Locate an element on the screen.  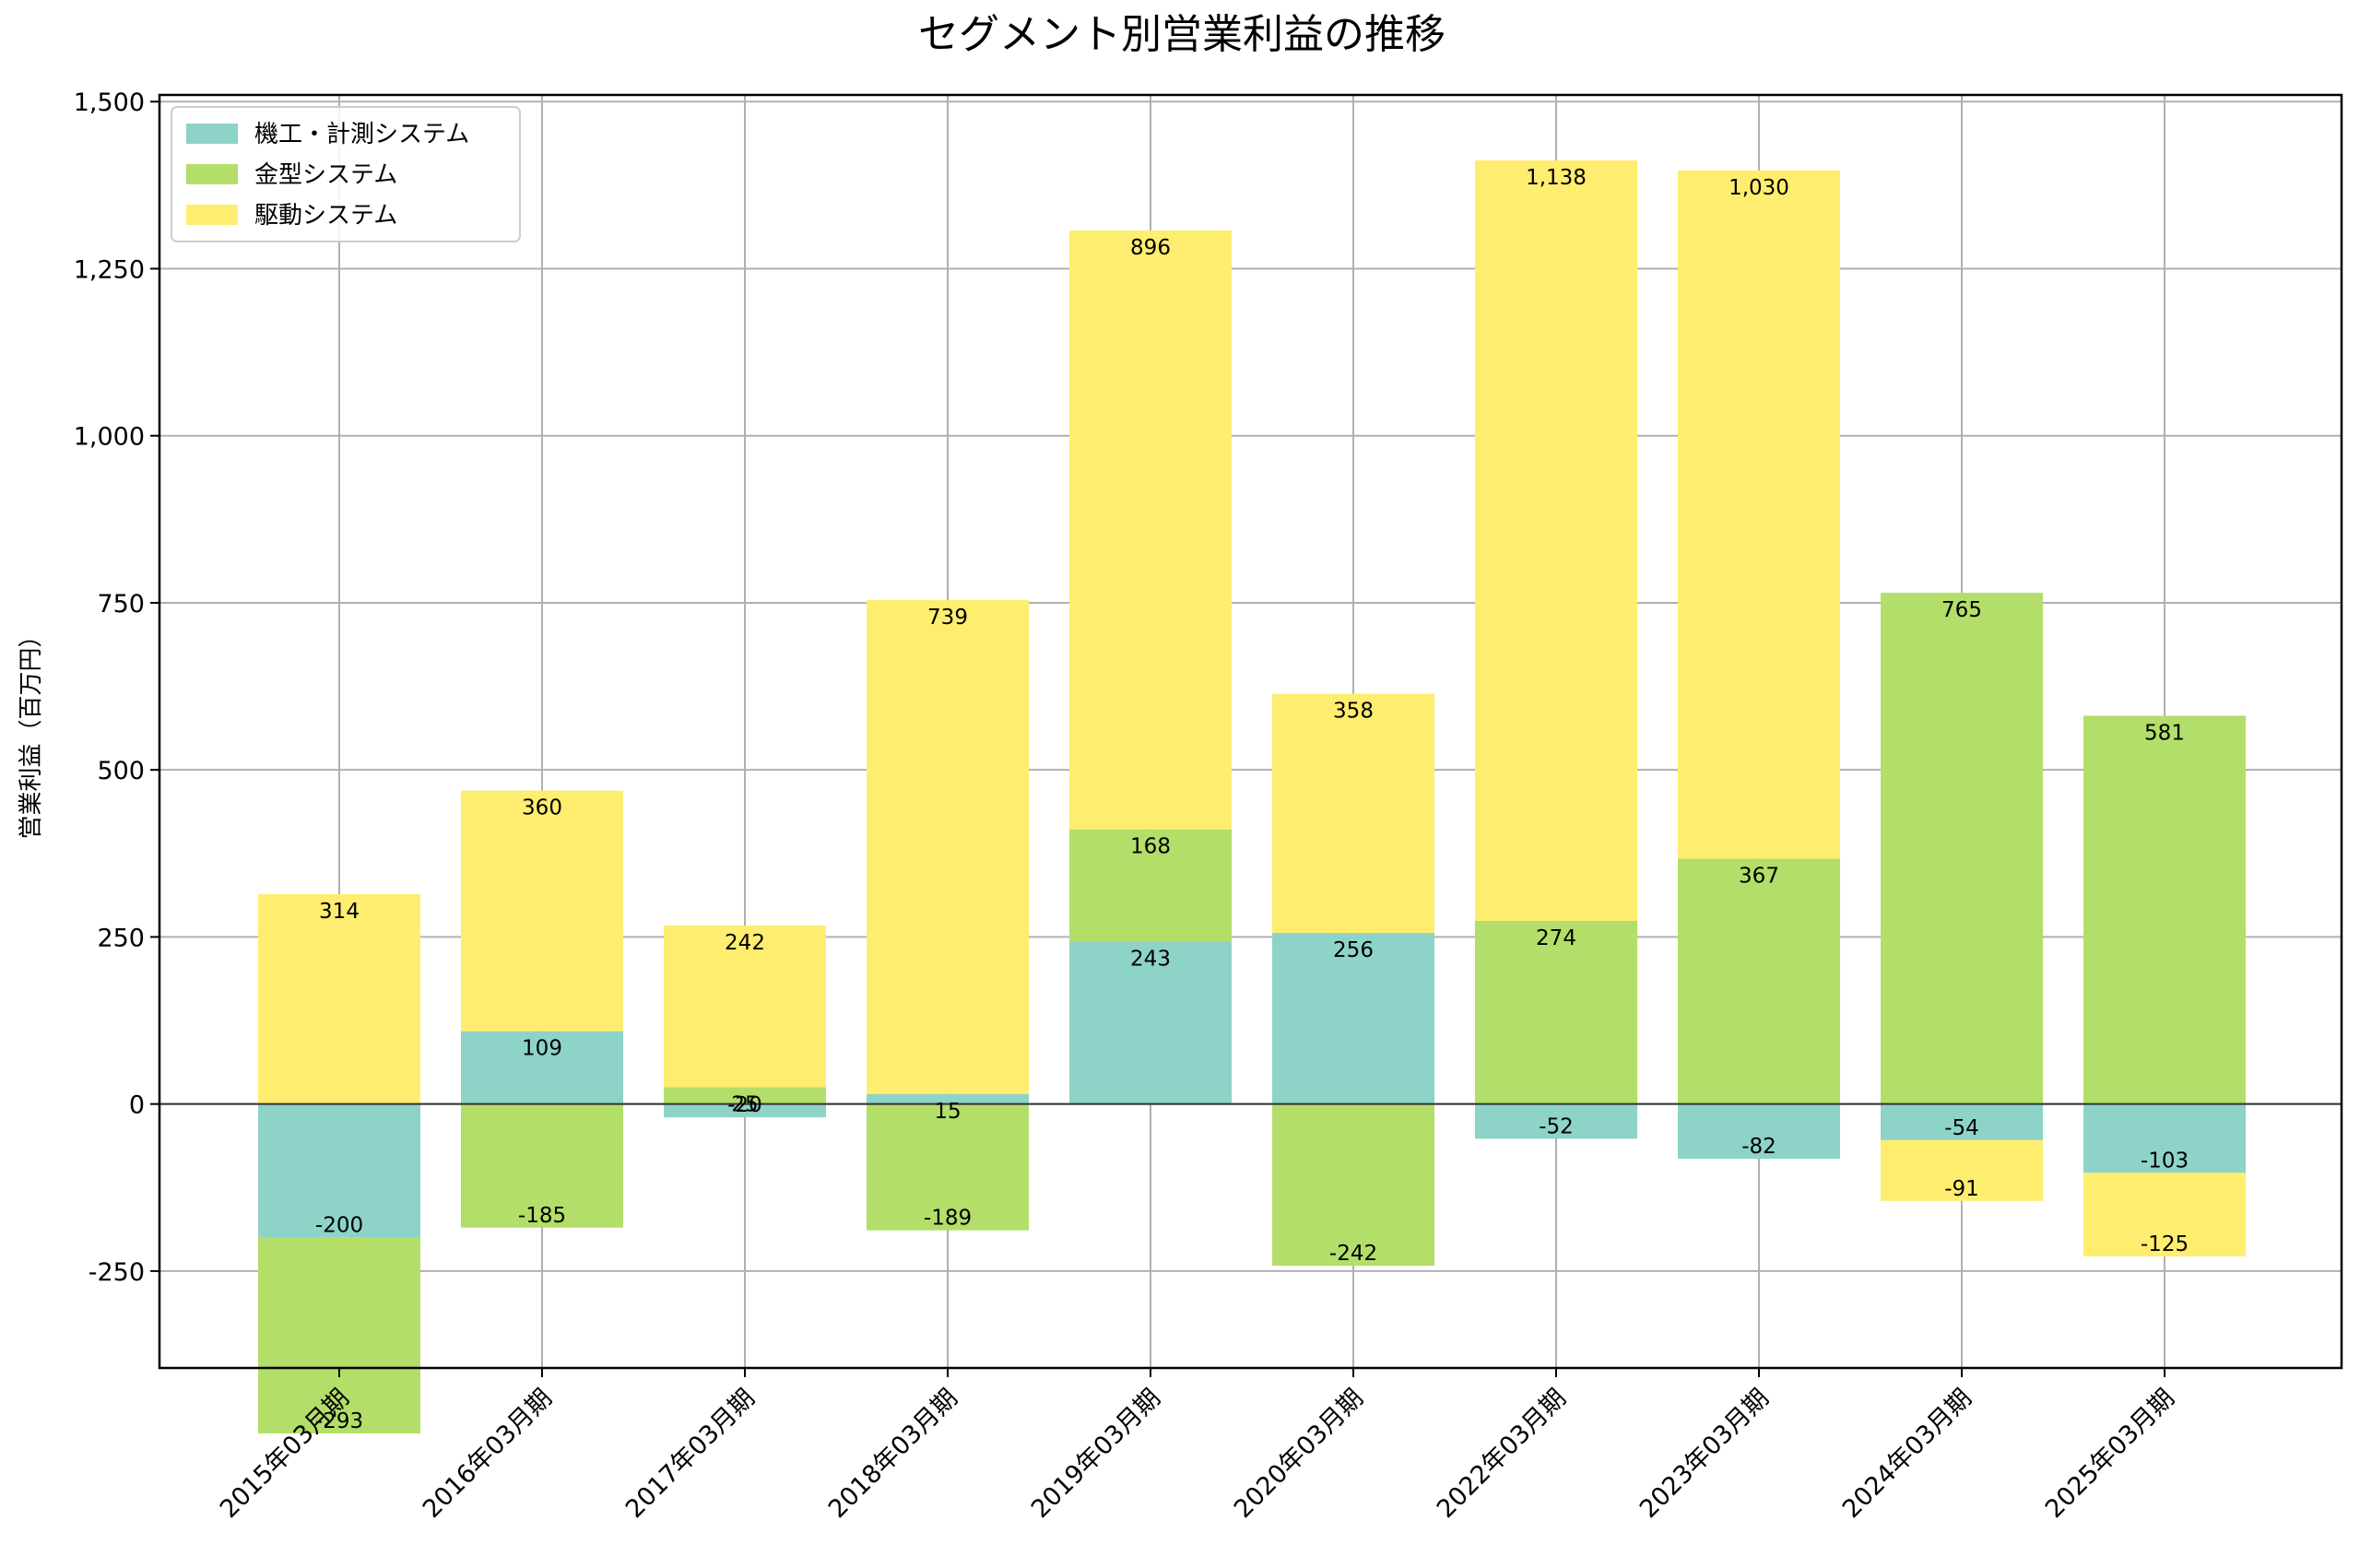
y-tick-label: 0 is located at coordinates (137, 1105).